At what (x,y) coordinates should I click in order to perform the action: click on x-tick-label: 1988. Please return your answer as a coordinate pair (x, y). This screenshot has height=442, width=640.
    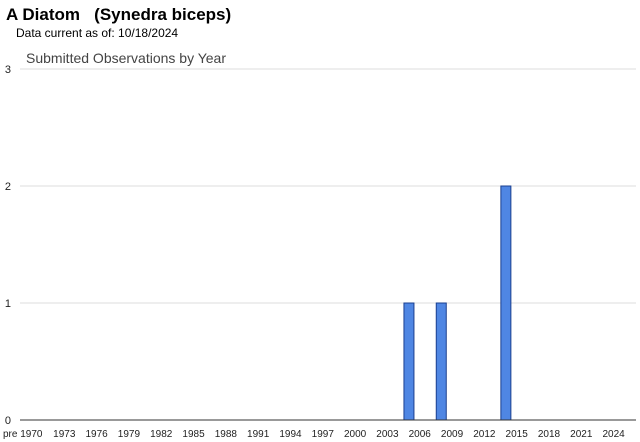
    Looking at the image, I should click on (226, 434).